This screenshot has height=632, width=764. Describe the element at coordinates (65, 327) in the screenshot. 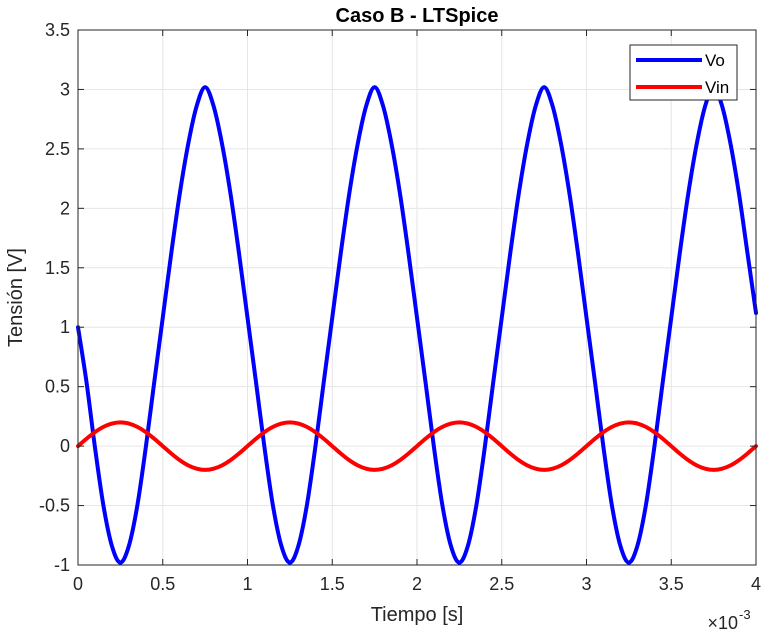

I see `y-tick-label: 1` at that location.